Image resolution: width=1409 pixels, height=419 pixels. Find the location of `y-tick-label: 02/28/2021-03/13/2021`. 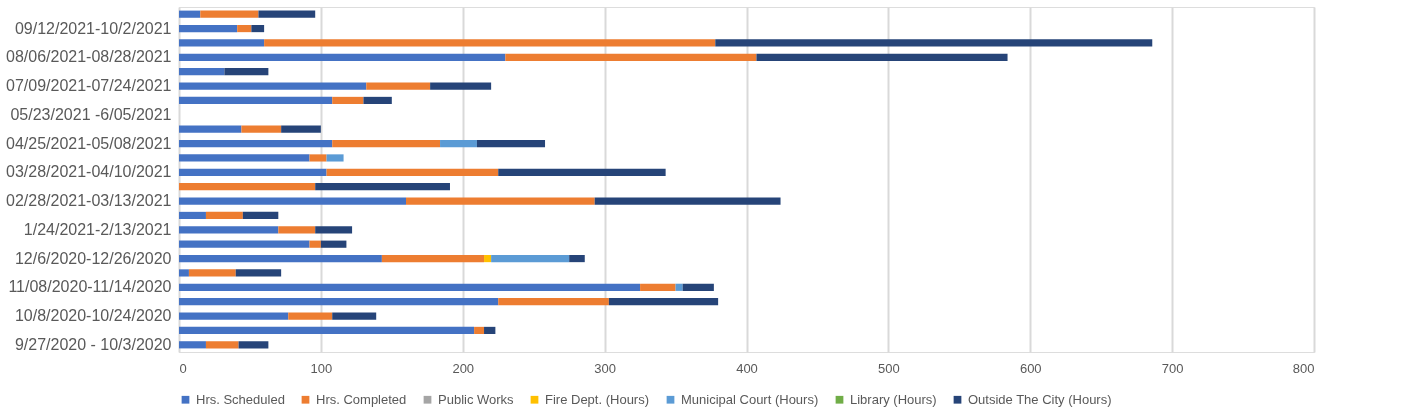

y-tick-label: 02/28/2021-03/13/2021 is located at coordinates (89, 201).